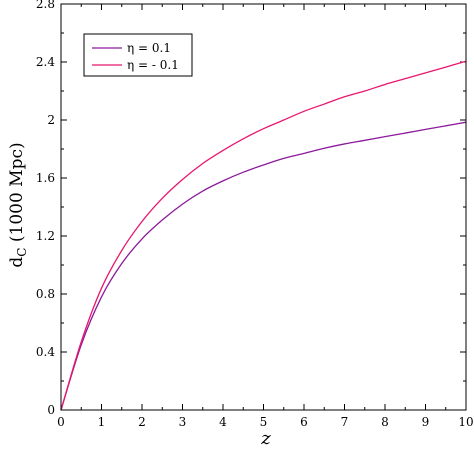 The image size is (474, 451). I want to click on x-tick-label: 6, so click(304, 422).